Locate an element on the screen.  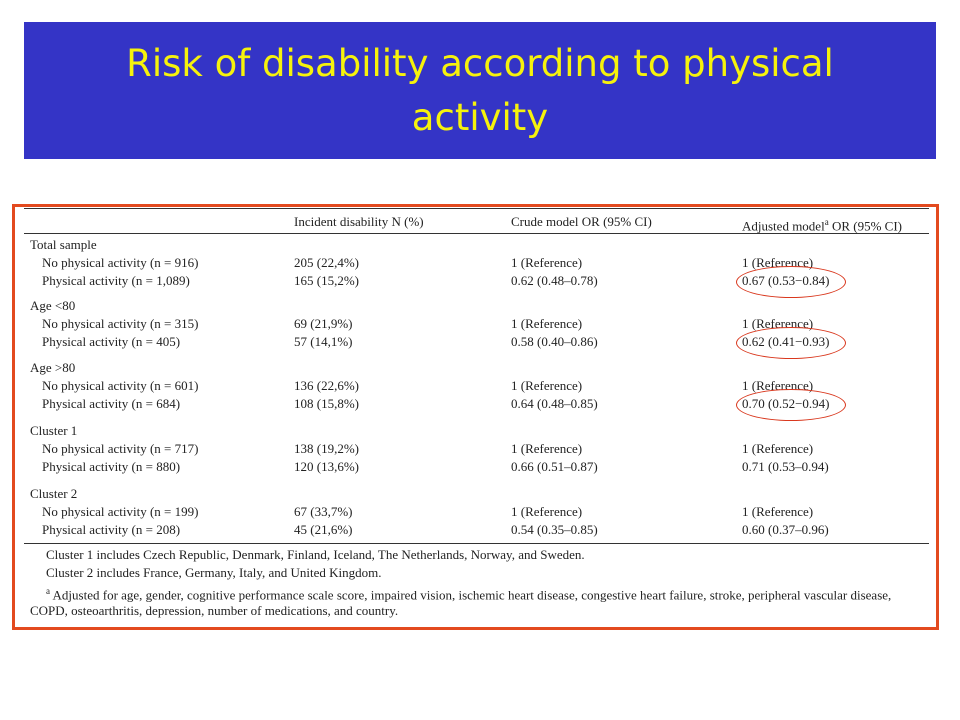
group-label: Total sample is located at coordinates (63, 244).